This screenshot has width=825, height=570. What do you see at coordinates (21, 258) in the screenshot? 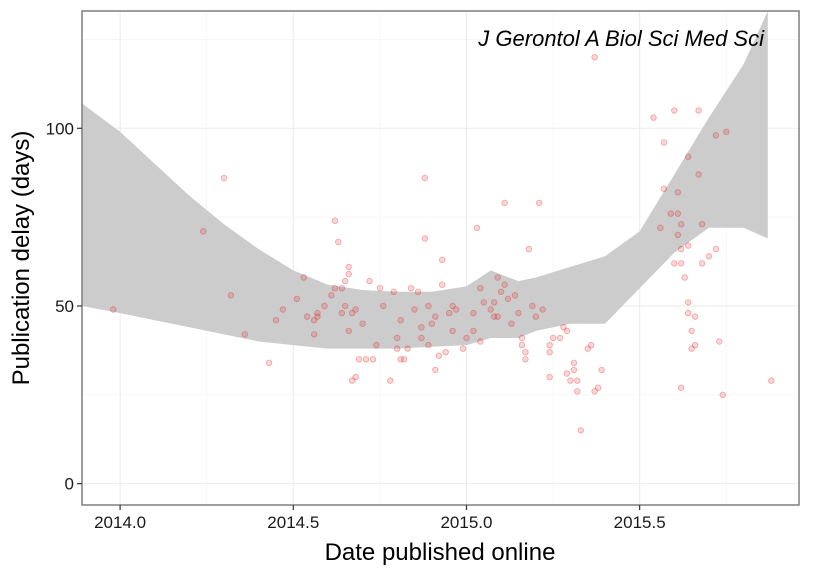
I see `y-axis-title: Publication delay (days)` at bounding box center [21, 258].